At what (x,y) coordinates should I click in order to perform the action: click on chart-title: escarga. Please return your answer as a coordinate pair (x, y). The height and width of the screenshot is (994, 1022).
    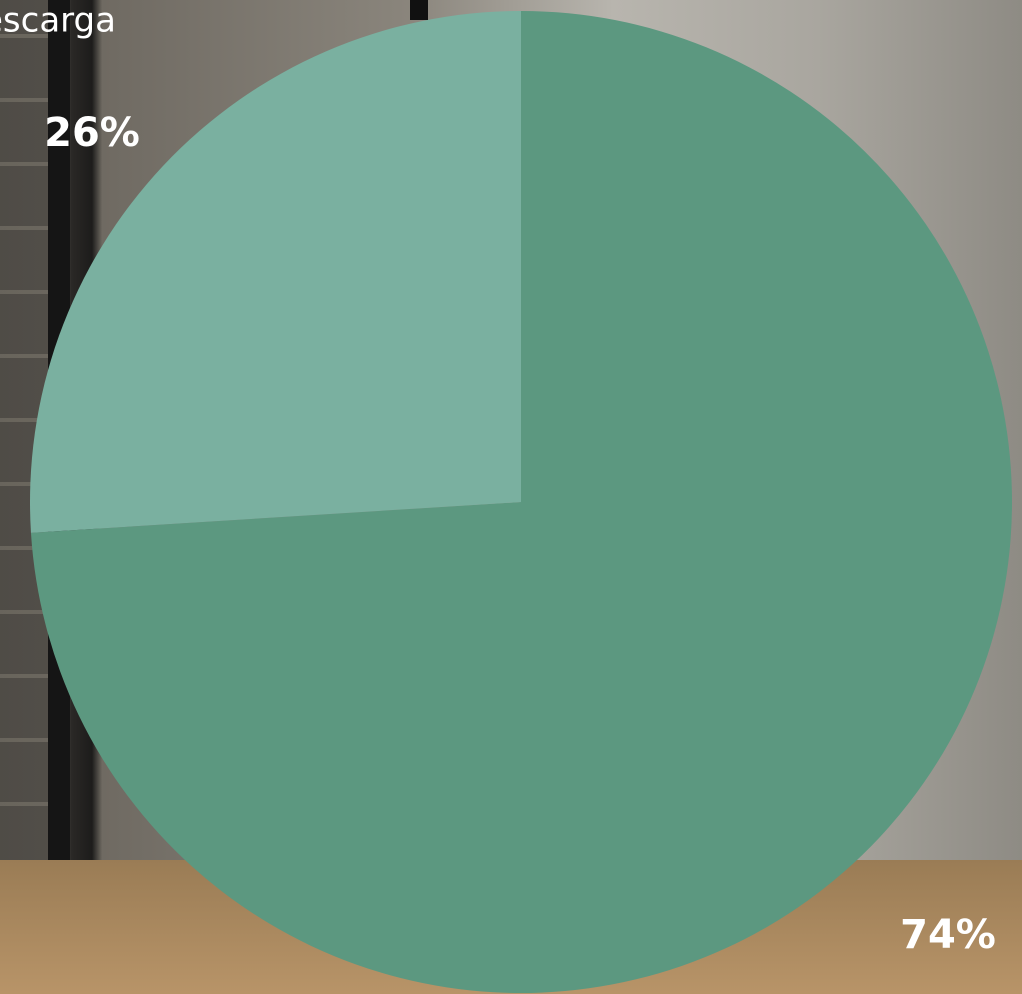
    Looking at the image, I should click on (58, 21).